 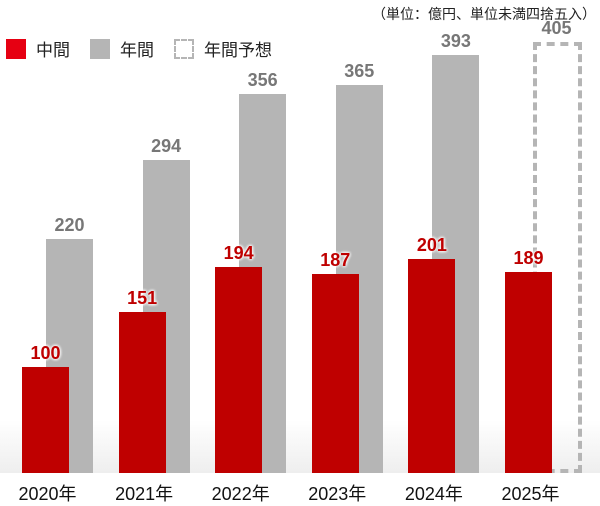 I want to click on annual-value-label: 393, so click(x=455, y=40).